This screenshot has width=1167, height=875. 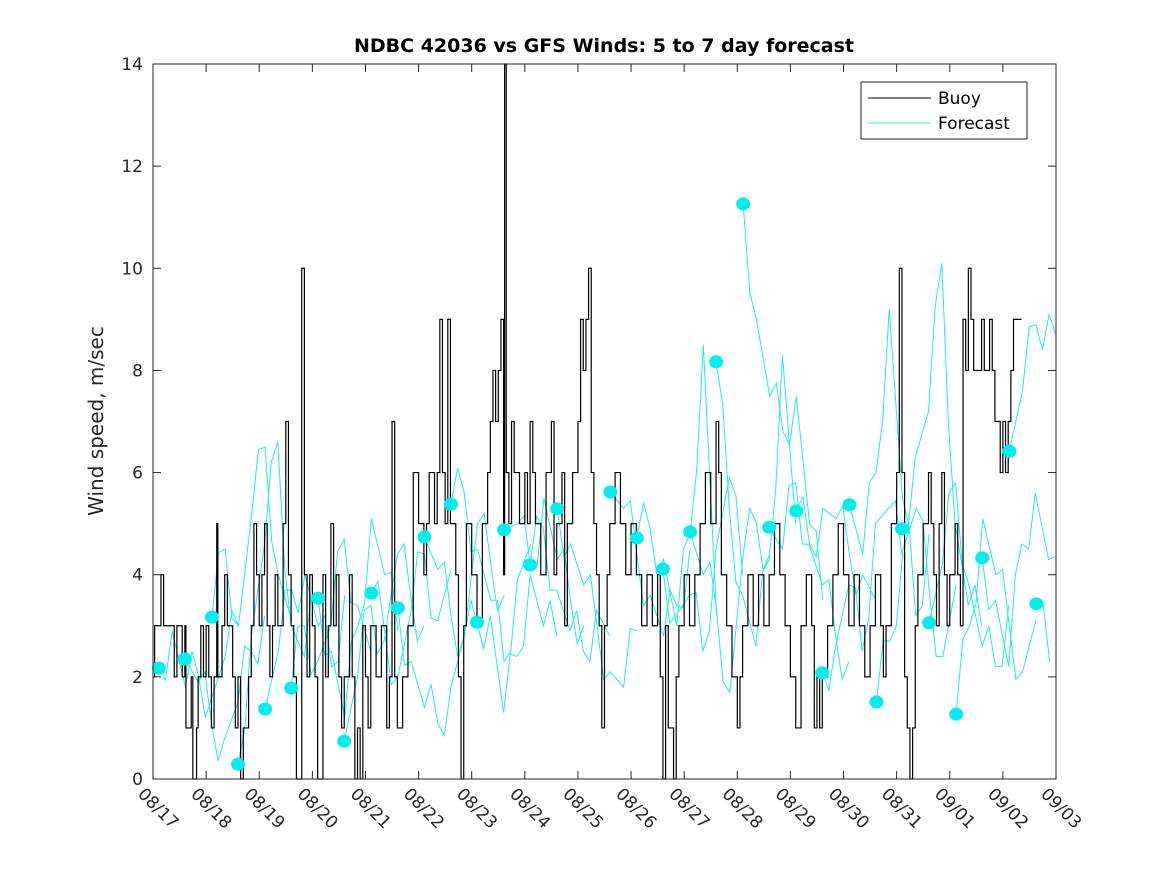 I want to click on y-tick-label: 12, so click(x=132, y=167).